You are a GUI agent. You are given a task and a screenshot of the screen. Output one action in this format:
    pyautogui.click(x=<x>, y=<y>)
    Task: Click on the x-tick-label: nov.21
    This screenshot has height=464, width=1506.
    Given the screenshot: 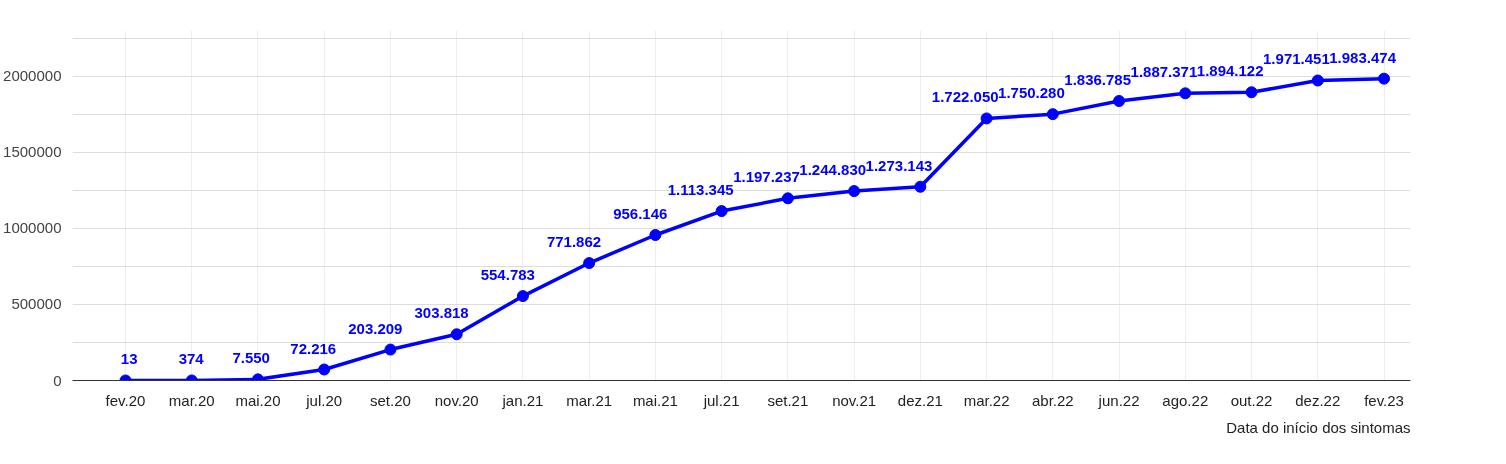 What is the action you would take?
    pyautogui.click(x=854, y=400)
    